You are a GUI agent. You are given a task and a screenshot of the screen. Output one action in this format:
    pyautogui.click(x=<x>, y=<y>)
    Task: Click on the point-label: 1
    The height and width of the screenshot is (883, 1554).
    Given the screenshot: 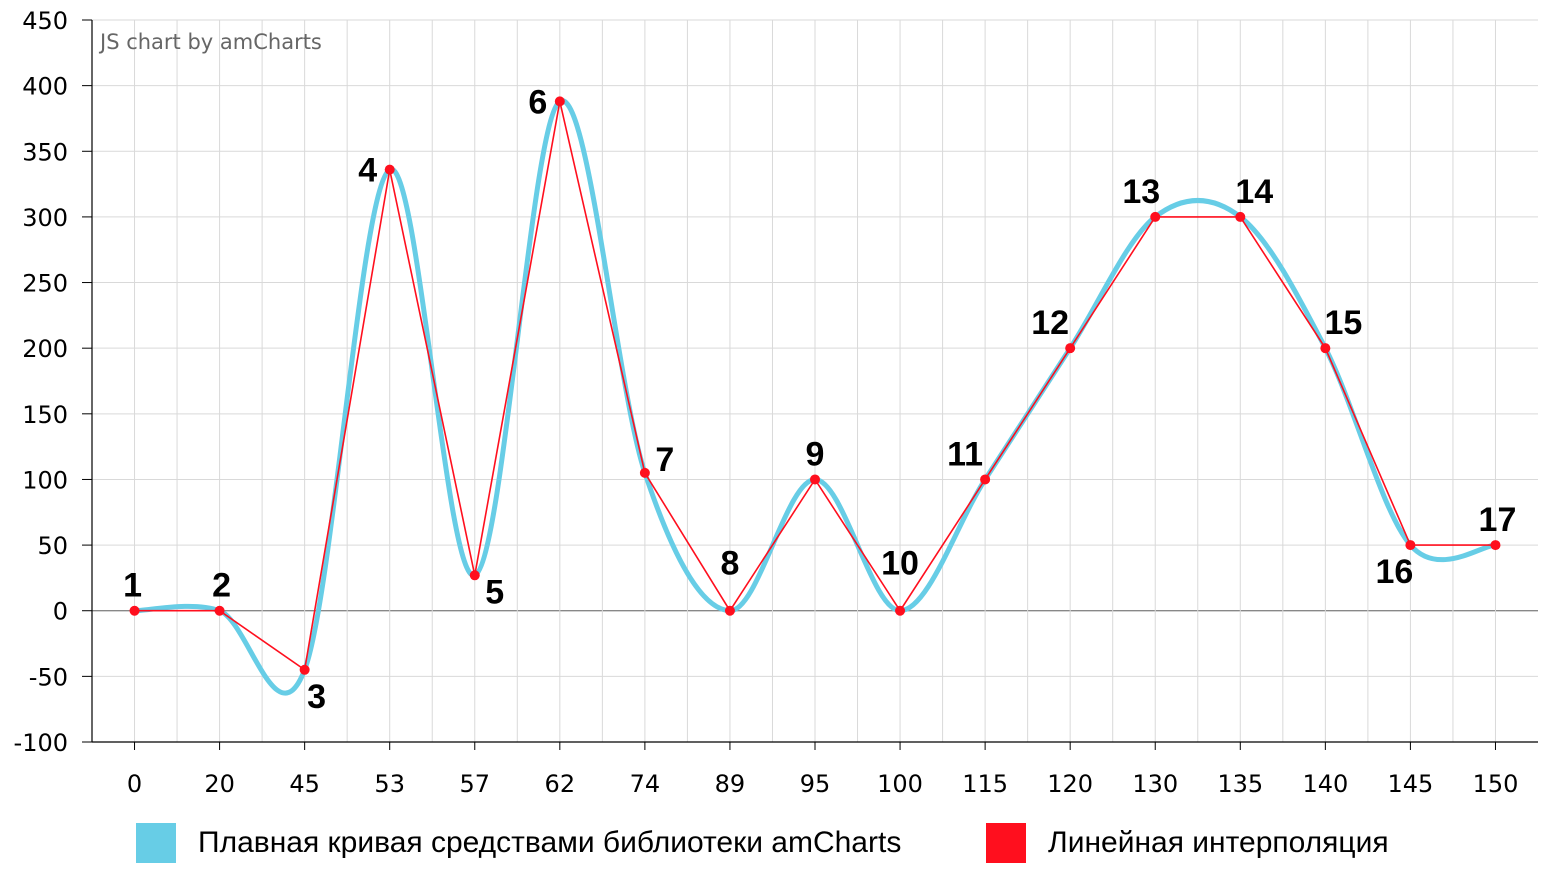 What is the action you would take?
    pyautogui.click(x=132, y=586)
    